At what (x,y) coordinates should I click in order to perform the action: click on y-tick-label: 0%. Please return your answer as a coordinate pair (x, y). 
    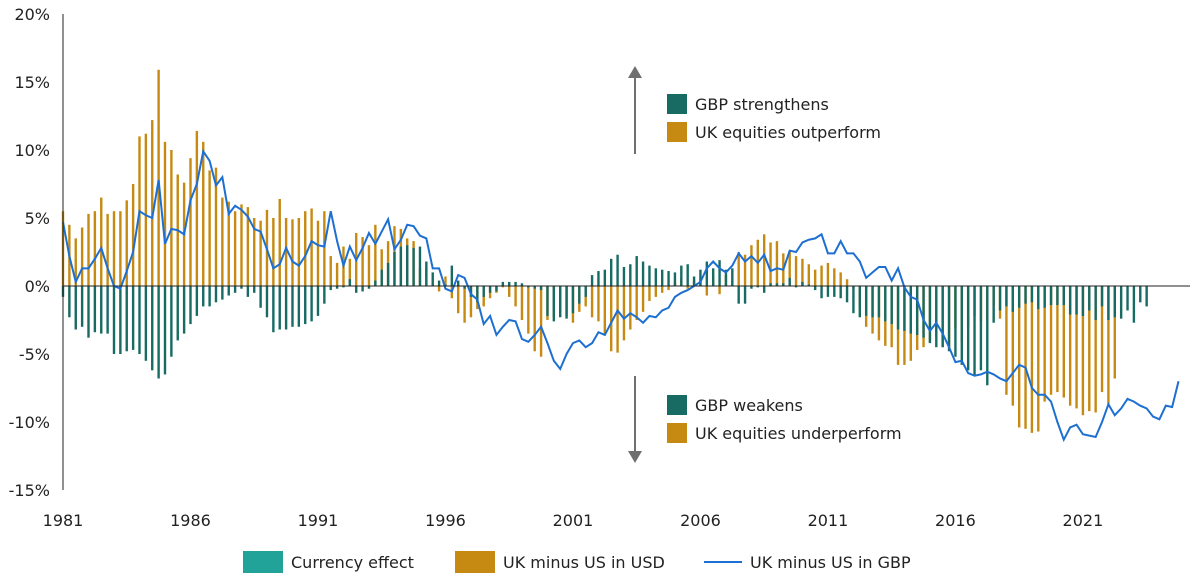
    Looking at the image, I should click on (37, 286).